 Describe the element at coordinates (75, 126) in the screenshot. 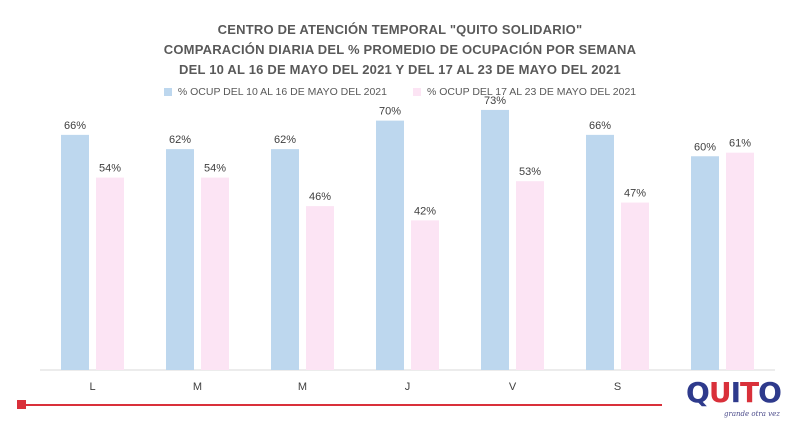

I see `data-label-series-1-0: 66%` at that location.